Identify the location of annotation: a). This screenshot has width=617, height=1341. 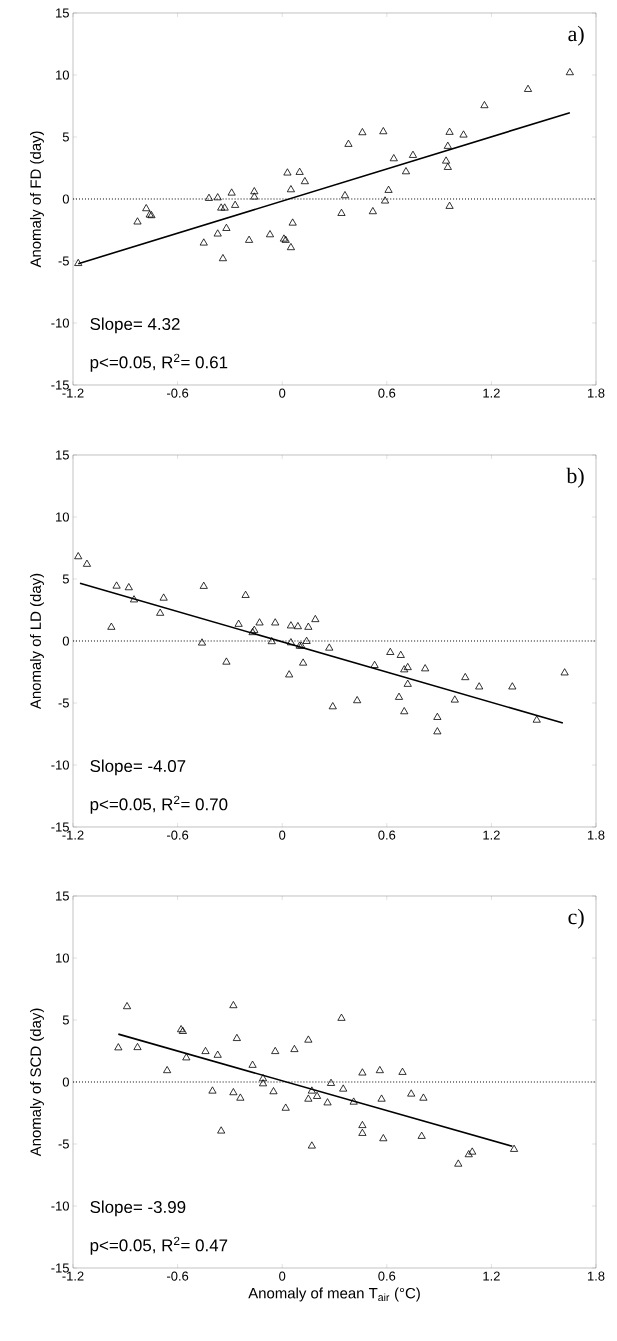
(576, 35).